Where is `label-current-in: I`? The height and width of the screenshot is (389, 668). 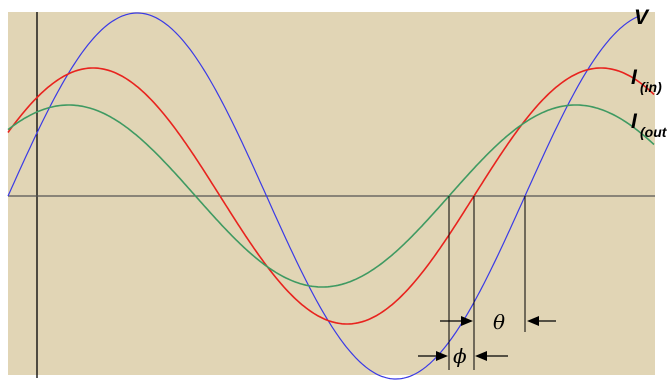
label-current-in: I is located at coordinates (634, 77).